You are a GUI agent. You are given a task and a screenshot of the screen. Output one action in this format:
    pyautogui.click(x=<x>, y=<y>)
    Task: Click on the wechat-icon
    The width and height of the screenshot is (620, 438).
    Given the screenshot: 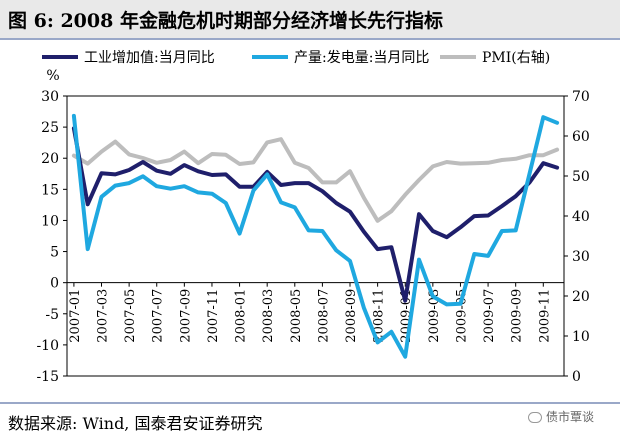 What is the action you would take?
    pyautogui.click(x=534, y=417)
    